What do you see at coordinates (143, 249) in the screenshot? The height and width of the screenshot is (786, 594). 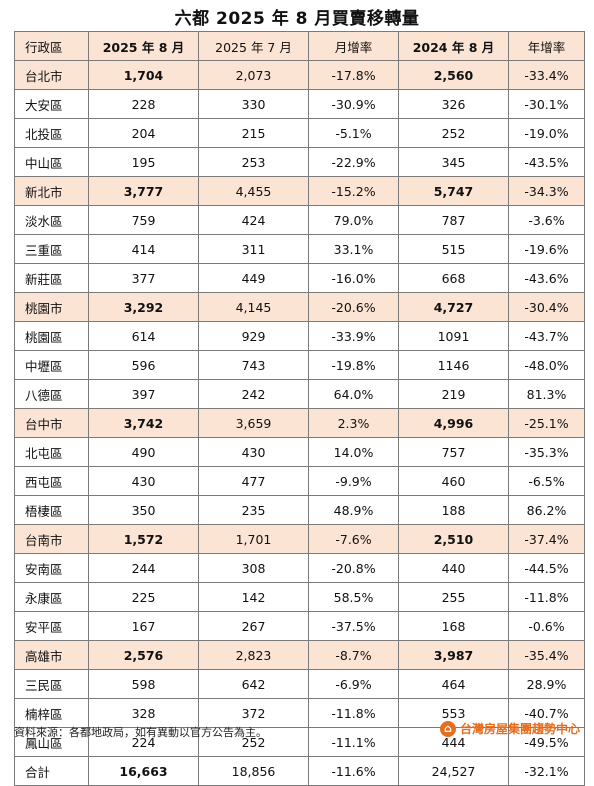 I see `aug-2025-cell: 414` at bounding box center [143, 249].